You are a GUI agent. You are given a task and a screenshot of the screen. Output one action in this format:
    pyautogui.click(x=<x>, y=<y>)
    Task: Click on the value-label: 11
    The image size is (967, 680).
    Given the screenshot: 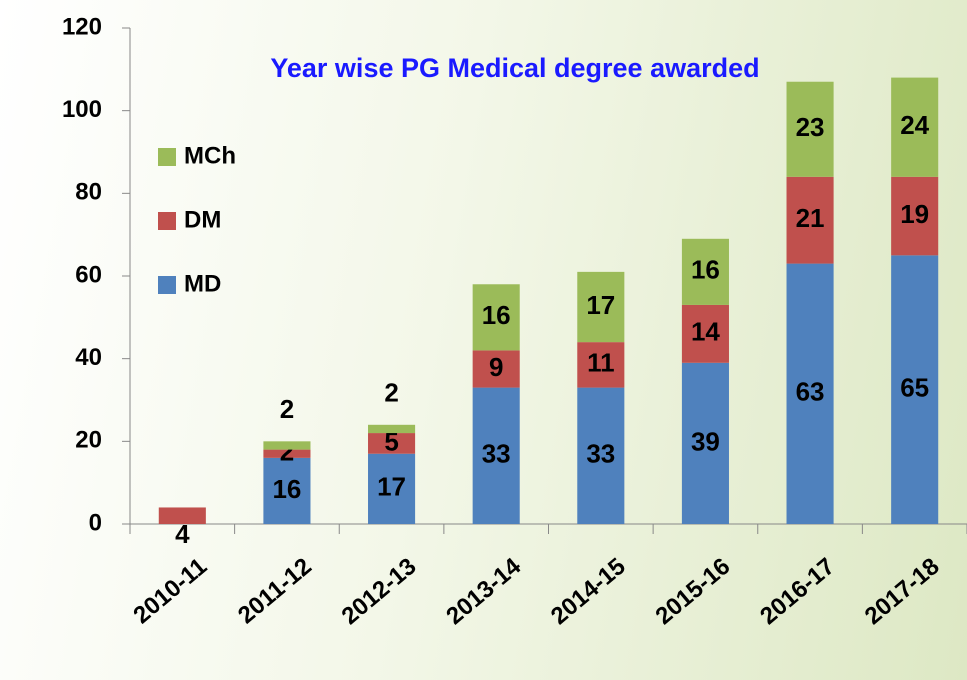 What is the action you would take?
    pyautogui.click(x=601, y=363)
    